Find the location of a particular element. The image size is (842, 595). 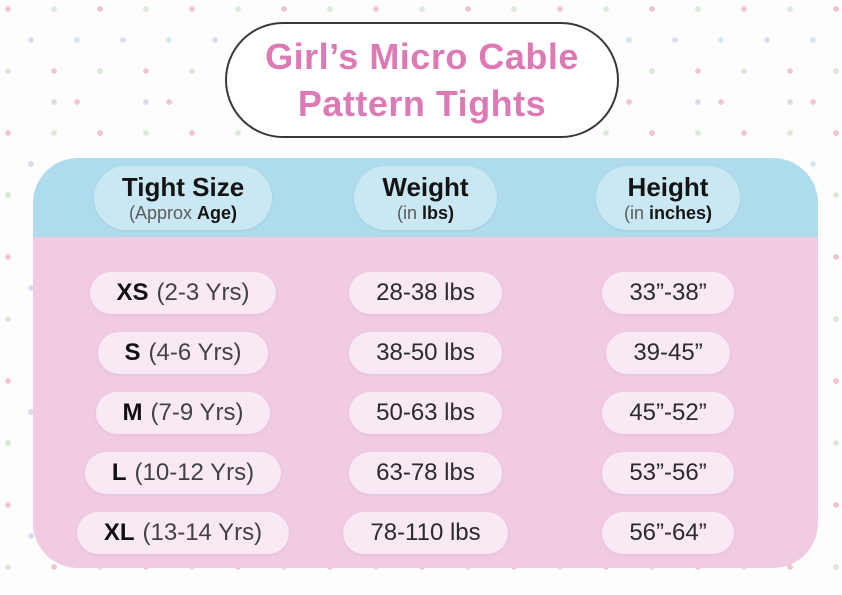

weight-pill: 78-110 lbs is located at coordinates (425, 533).